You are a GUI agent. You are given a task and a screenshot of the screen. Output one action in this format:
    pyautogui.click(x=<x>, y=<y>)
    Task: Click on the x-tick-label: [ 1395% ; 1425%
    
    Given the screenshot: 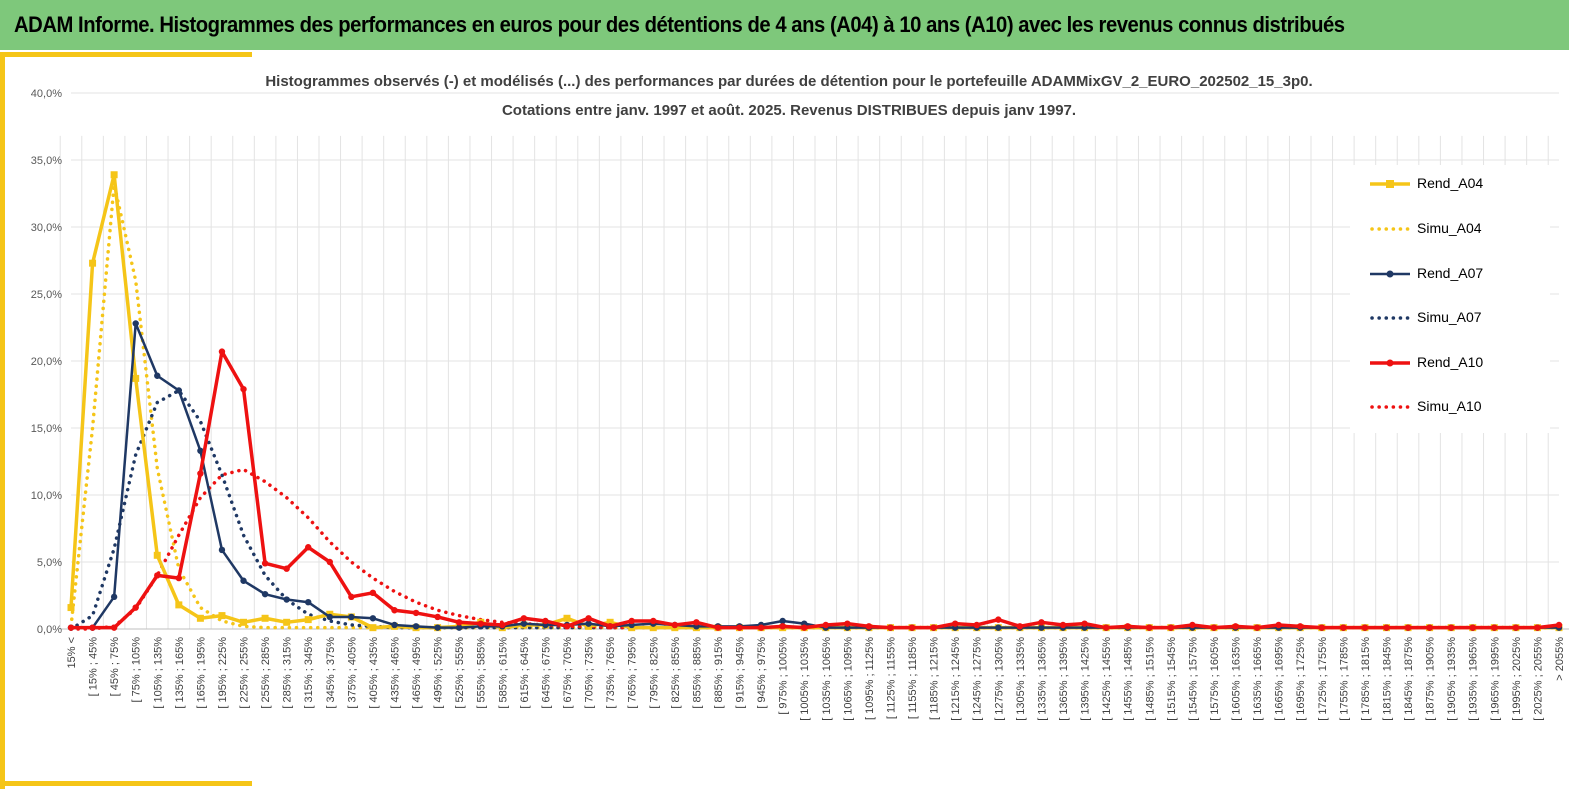 What is the action you would take?
    pyautogui.click(x=1086, y=679)
    